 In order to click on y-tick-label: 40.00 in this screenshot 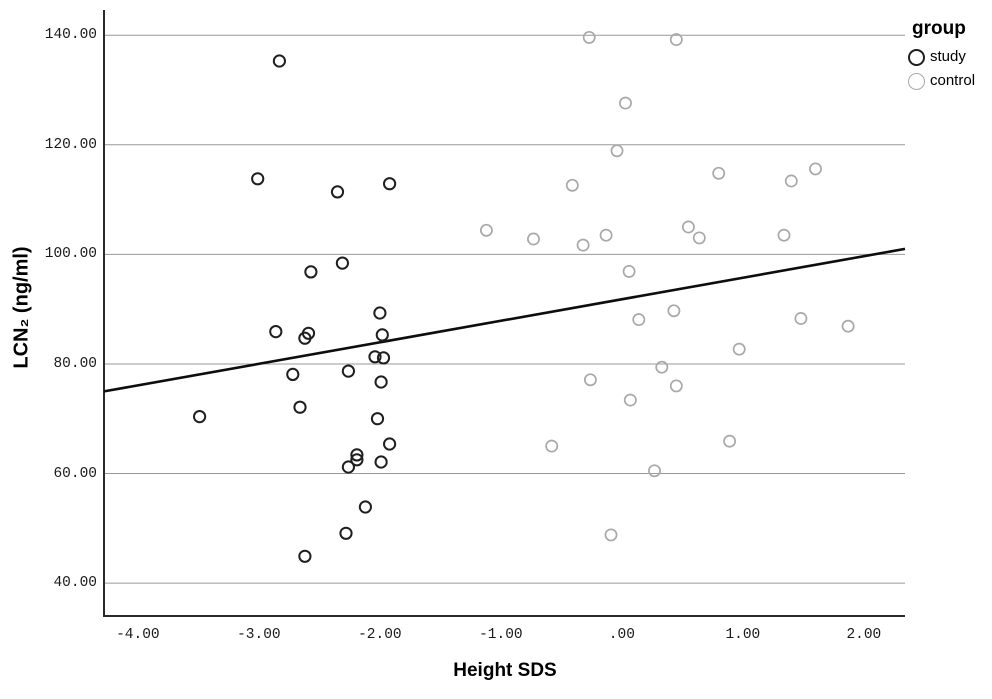, I will do `click(75, 583)`.